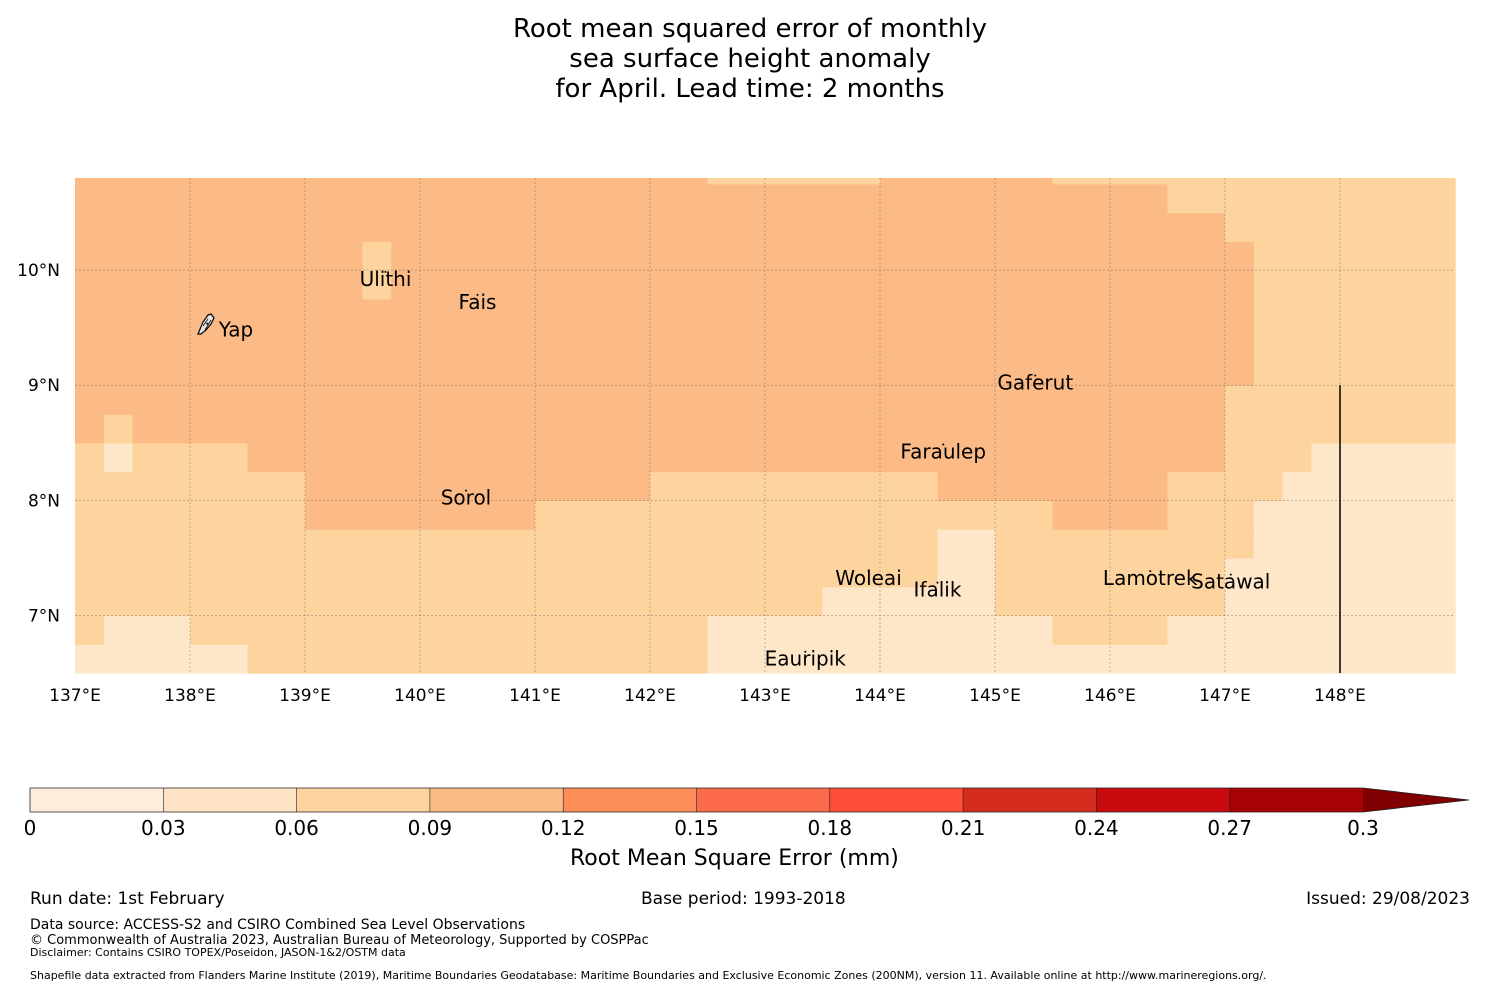 This screenshot has width=1500, height=990. Describe the element at coordinates (1296, 800) in the screenshot. I see `colorbar-segment` at that location.